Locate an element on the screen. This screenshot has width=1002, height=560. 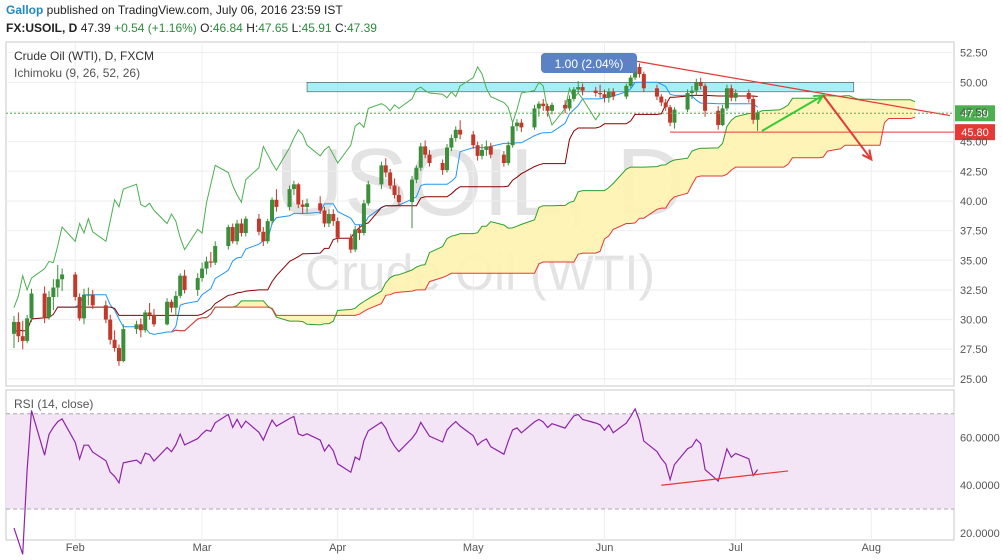
date-tick-label: Mar is located at coordinates (202, 548).